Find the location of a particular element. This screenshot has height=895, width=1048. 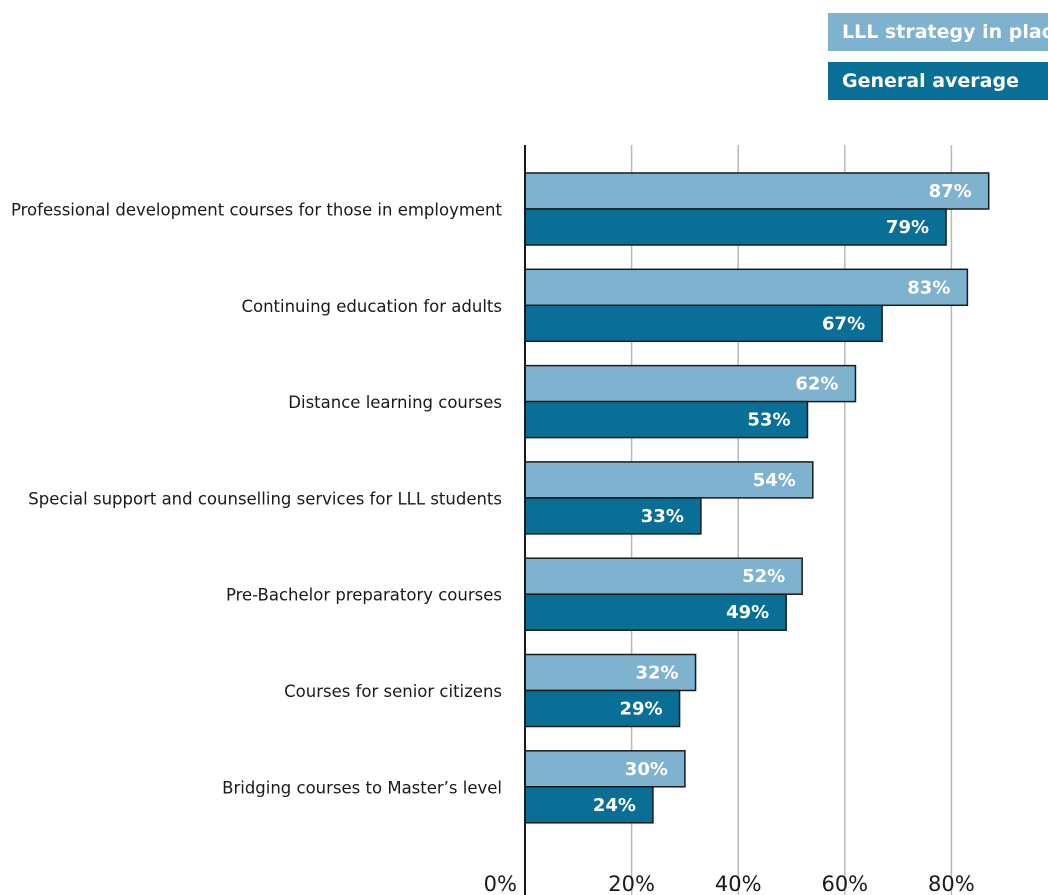

category-label: Courses for senior citizens is located at coordinates (393, 691).